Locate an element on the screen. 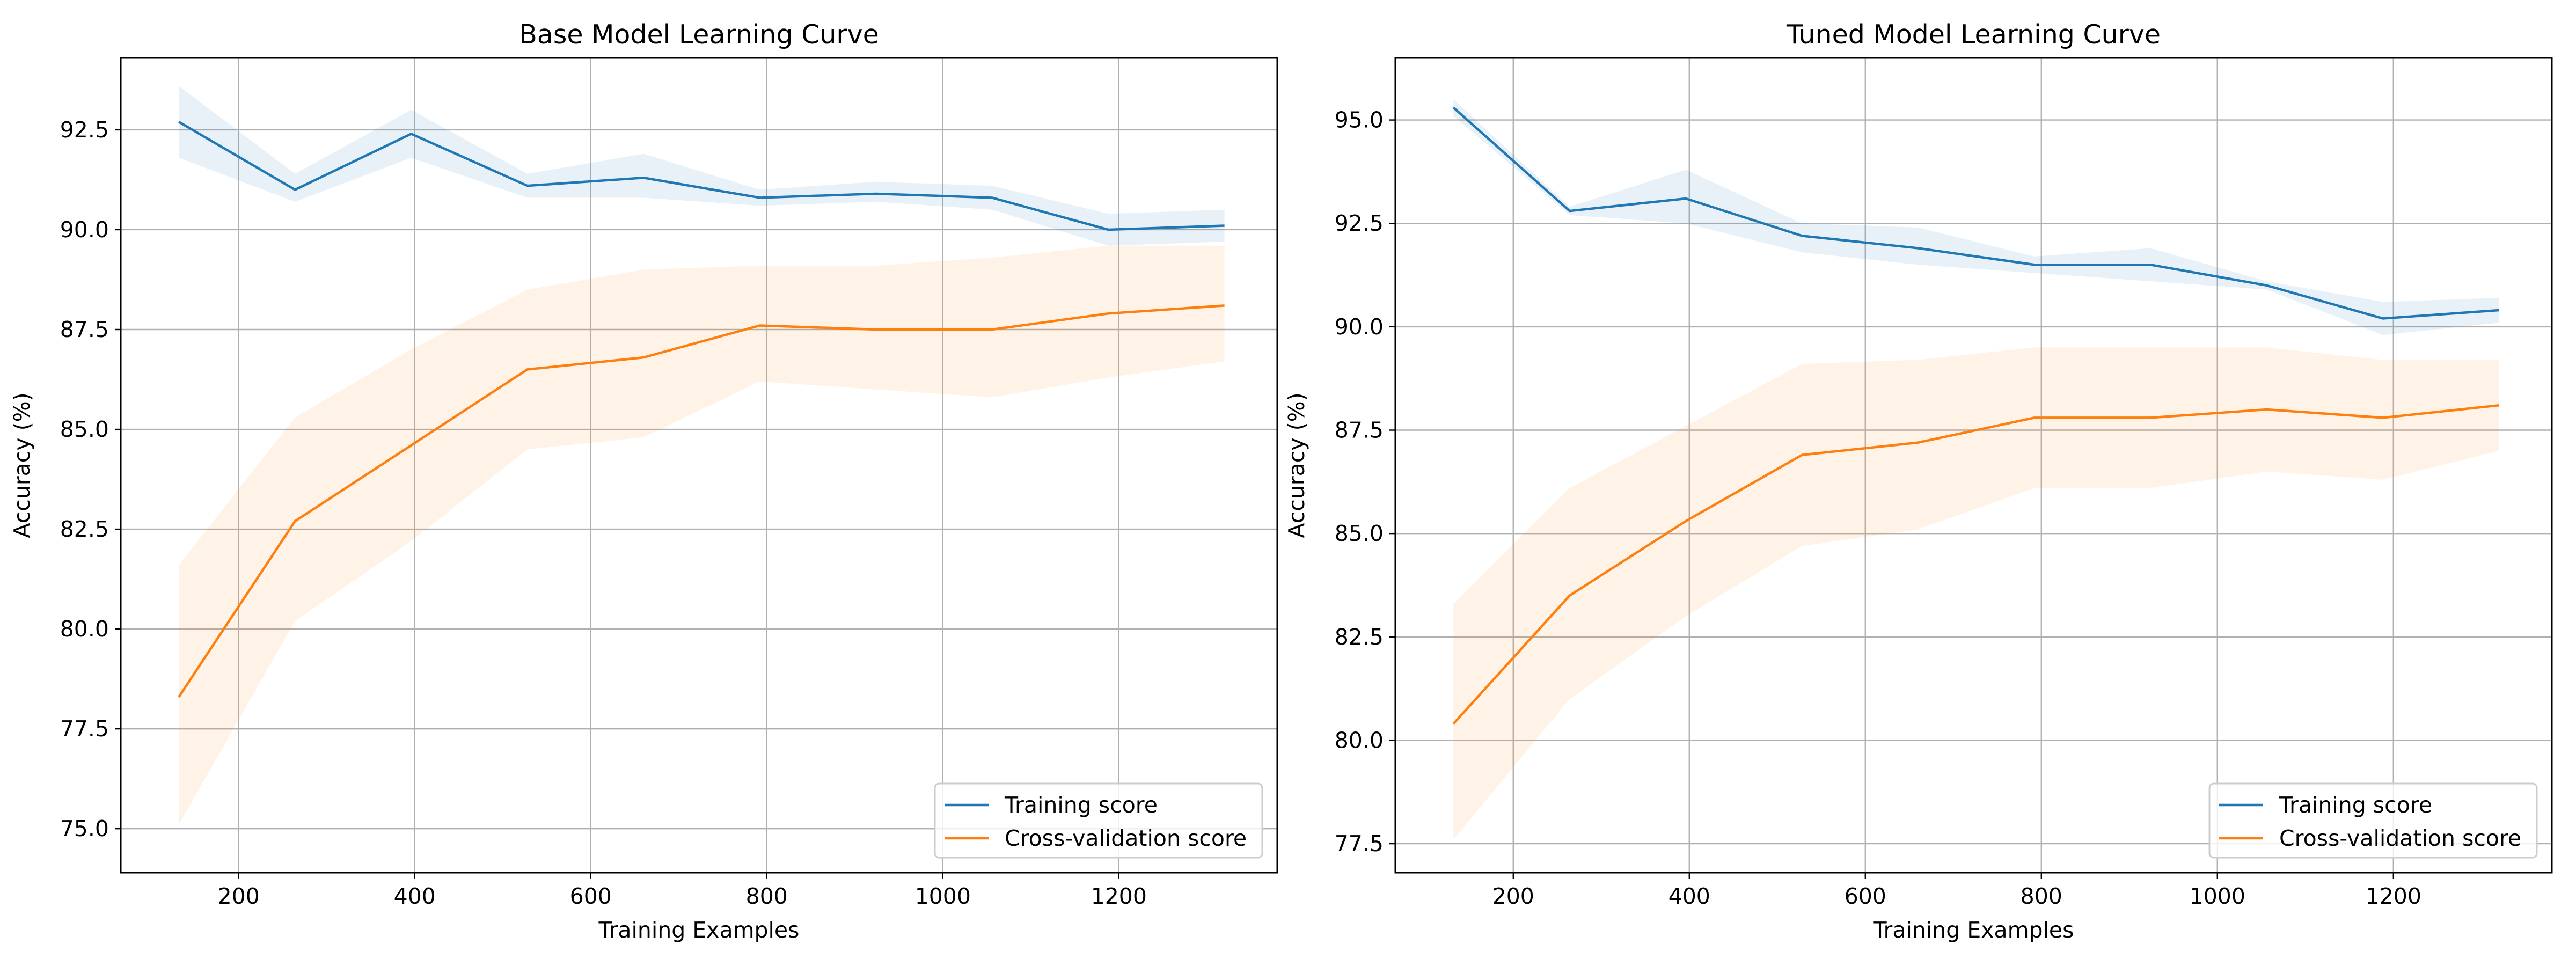 The width and height of the screenshot is (2576, 966). series-line-cv is located at coordinates (1975, 564).